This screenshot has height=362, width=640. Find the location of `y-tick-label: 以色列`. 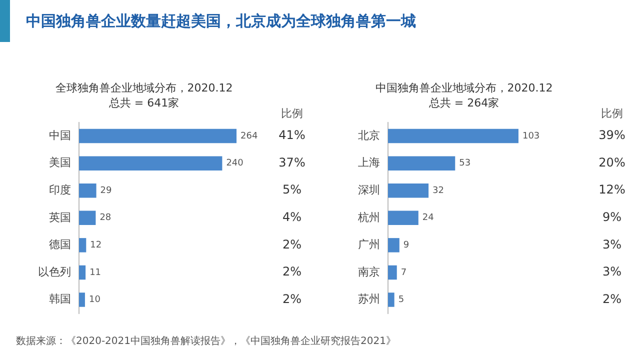

y-tick-label: 以色列 is located at coordinates (54, 271).